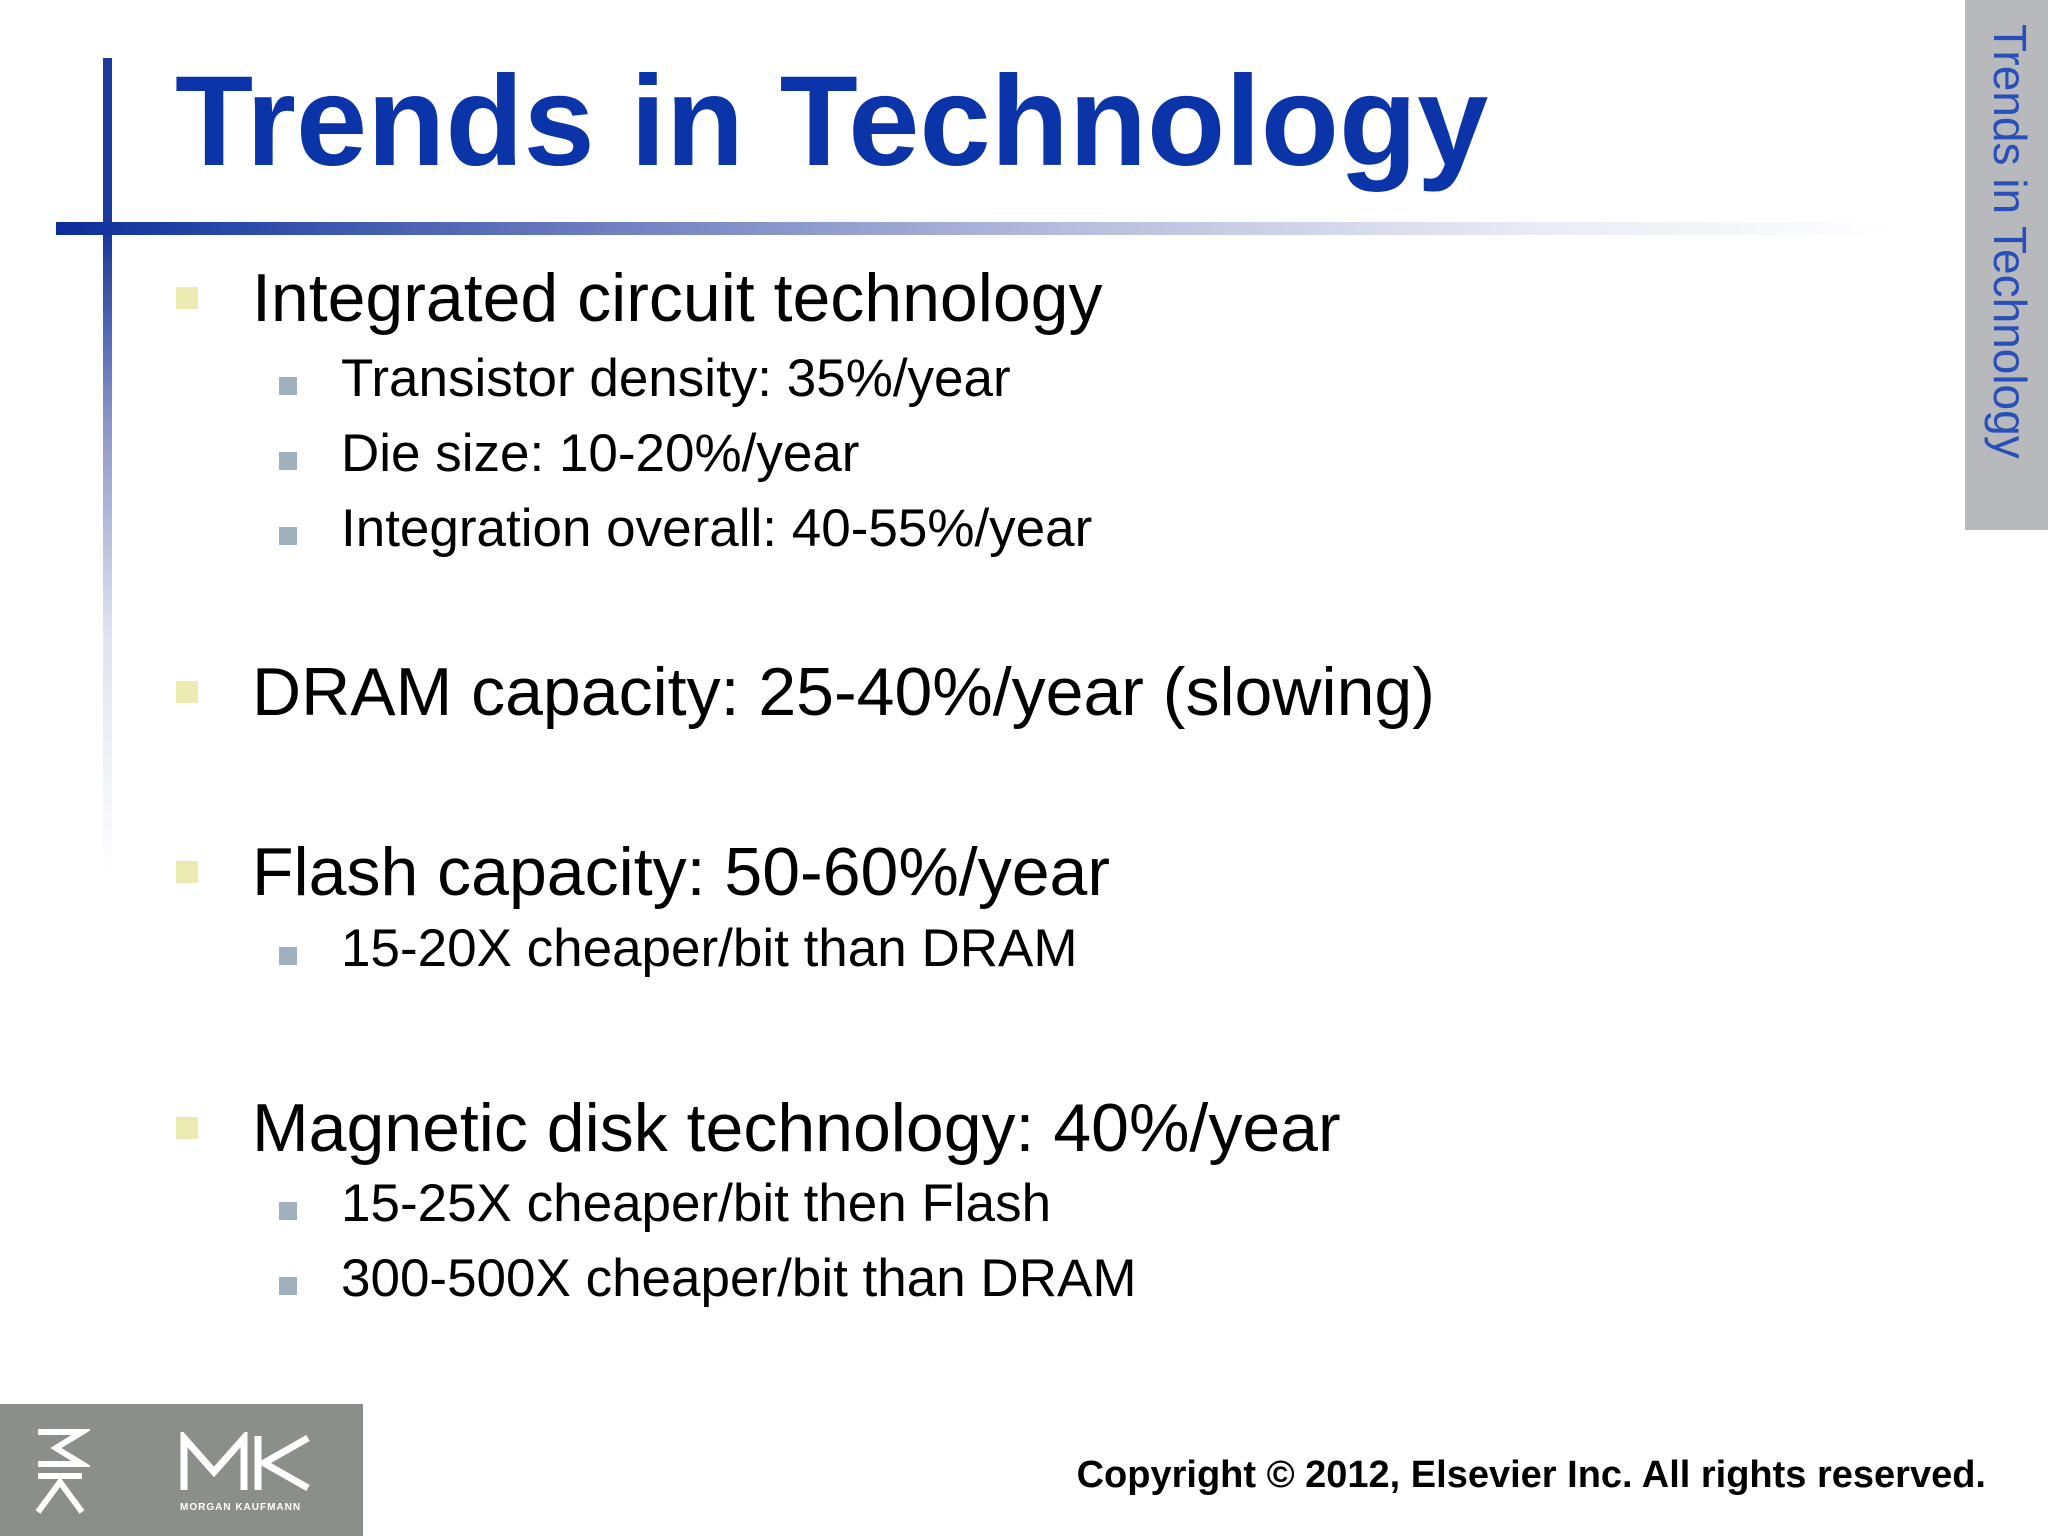 The height and width of the screenshot is (1536, 2048). I want to click on list-item: Integrated circuit technology, so click(677, 298).